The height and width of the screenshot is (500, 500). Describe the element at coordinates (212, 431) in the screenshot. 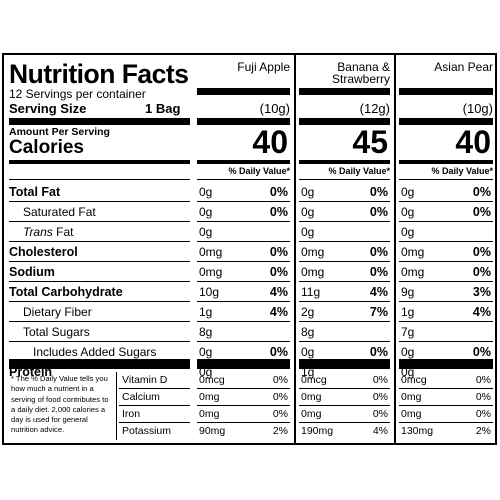

I see `vitamin-amount: 90mg` at that location.